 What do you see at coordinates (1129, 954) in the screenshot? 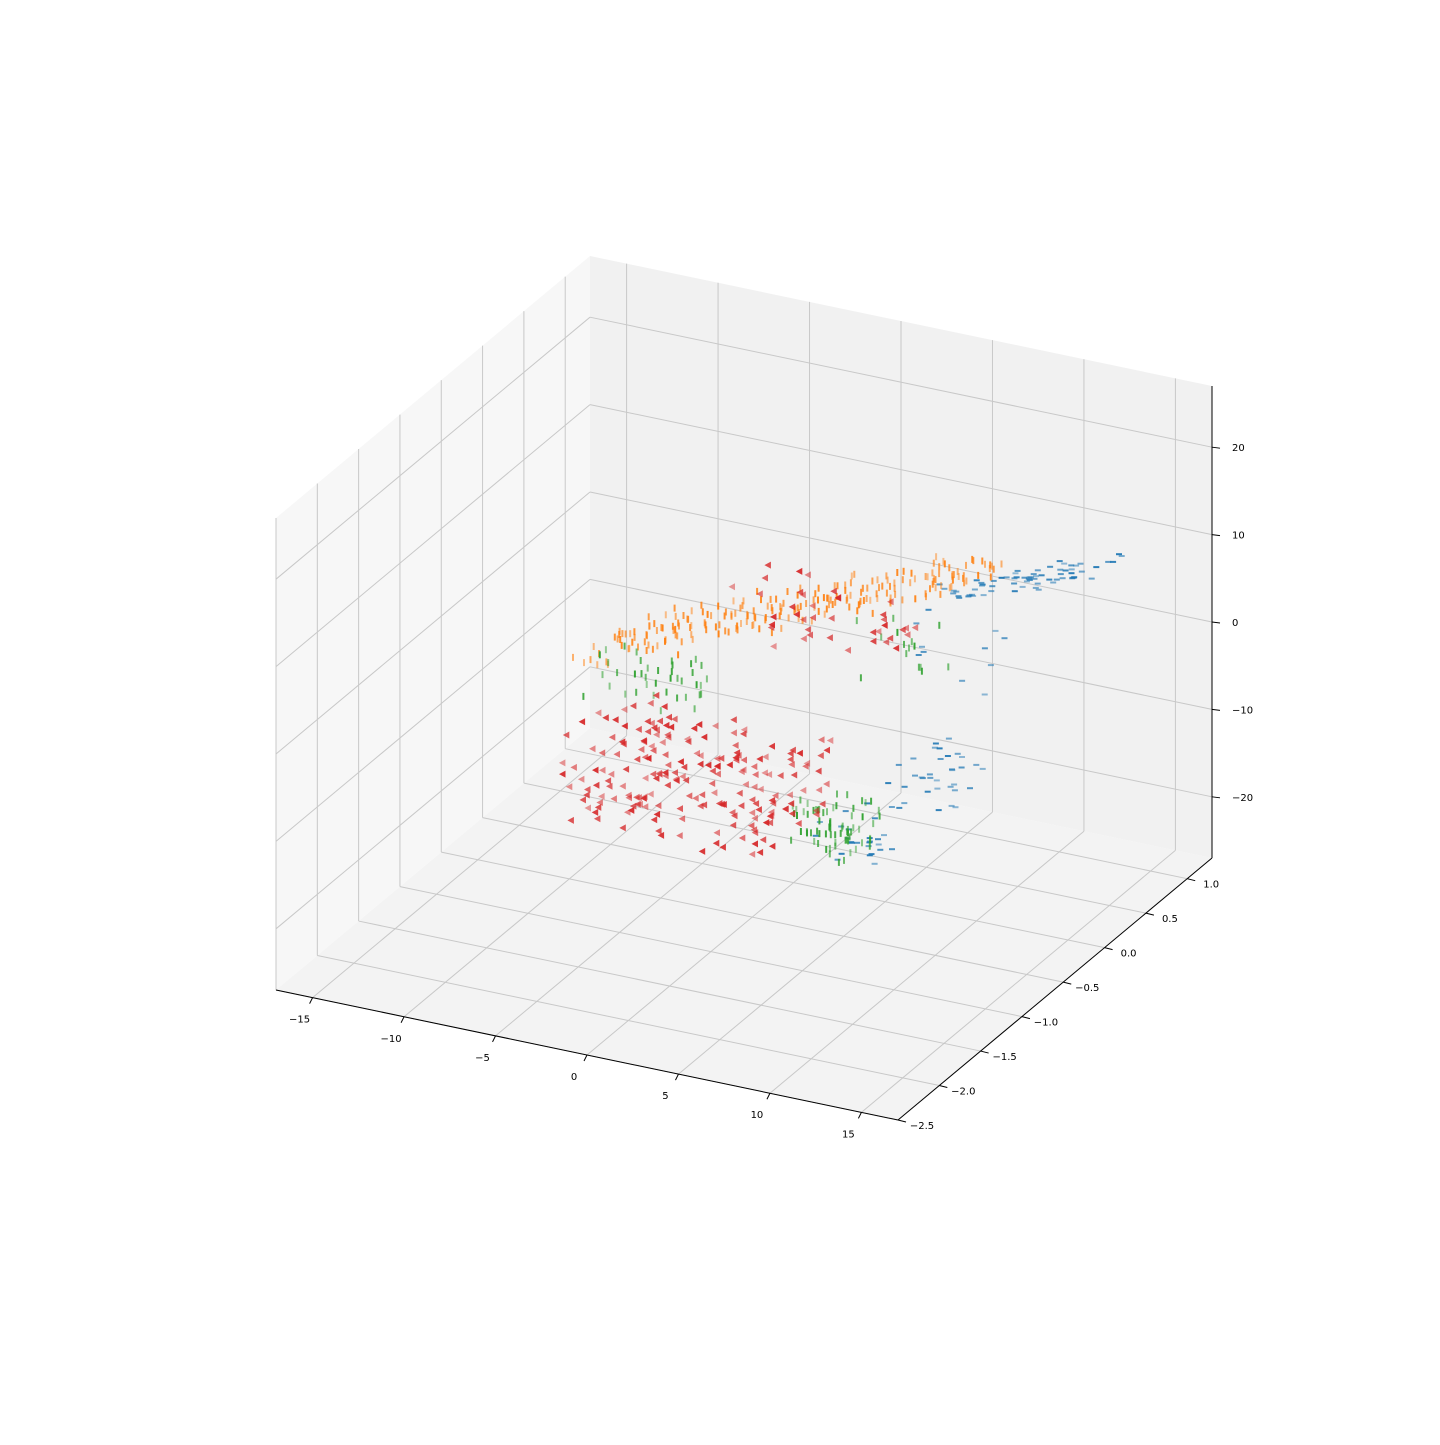
I see `y-tick-label: 0.0` at bounding box center [1129, 954].